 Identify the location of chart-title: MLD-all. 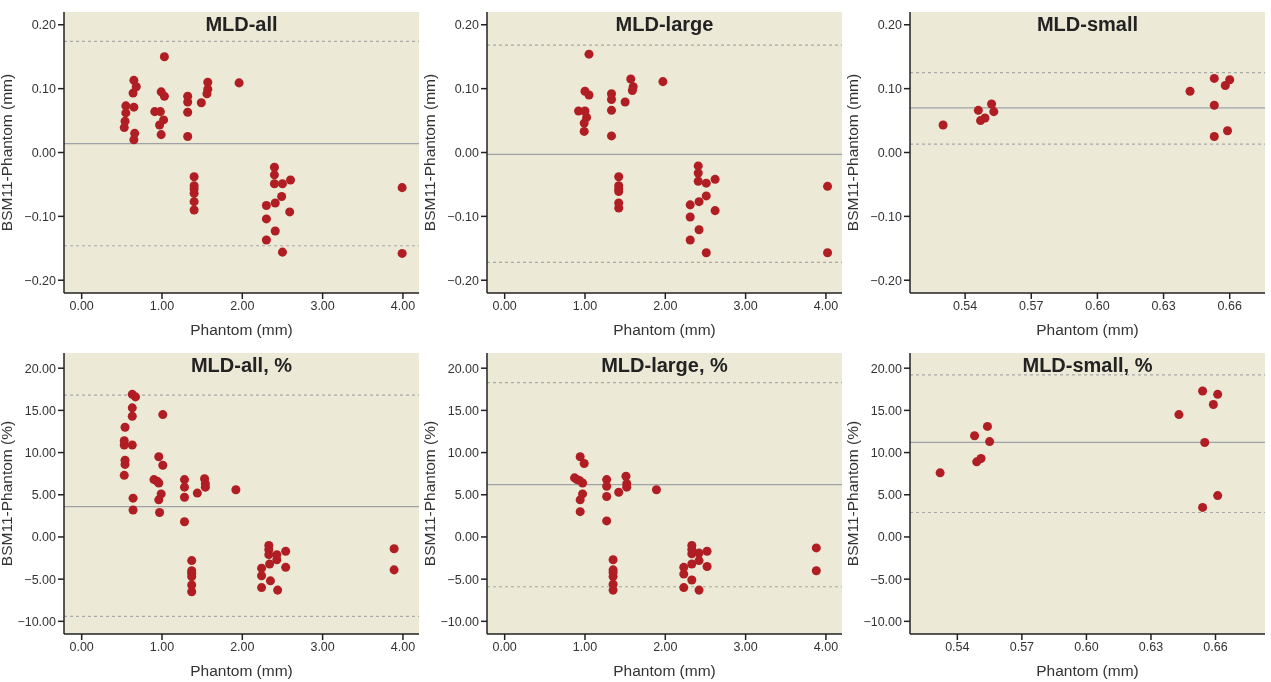
(241, 24).